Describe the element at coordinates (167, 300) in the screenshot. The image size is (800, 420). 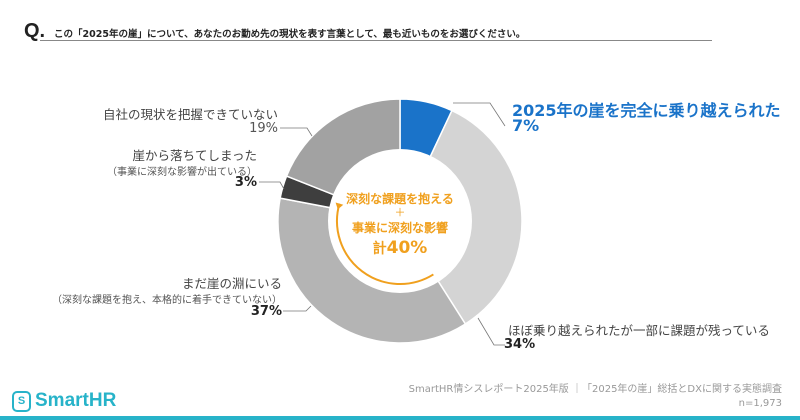
I see `slice-sublabel-2: （深刻な課題を抱え、本格的に着手できていない）` at that location.